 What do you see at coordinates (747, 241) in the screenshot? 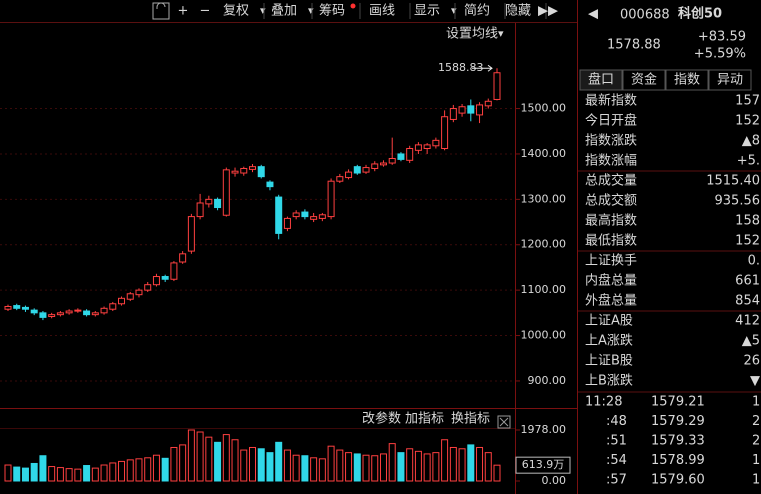
I see `stat-value: 152` at bounding box center [747, 241].